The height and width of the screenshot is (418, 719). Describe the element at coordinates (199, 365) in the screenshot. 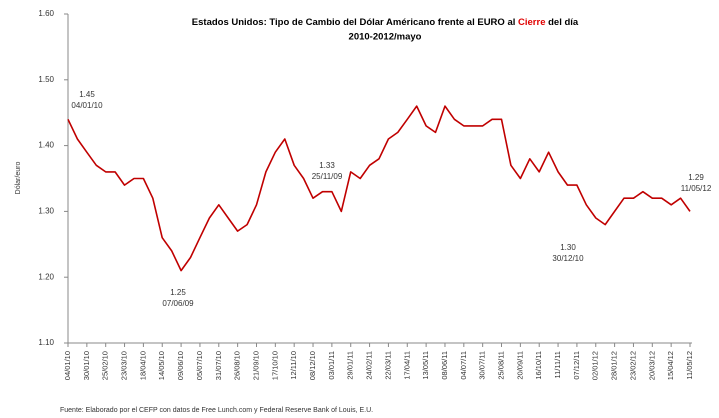

I see `x-tick-label: 05/07/10` at that location.